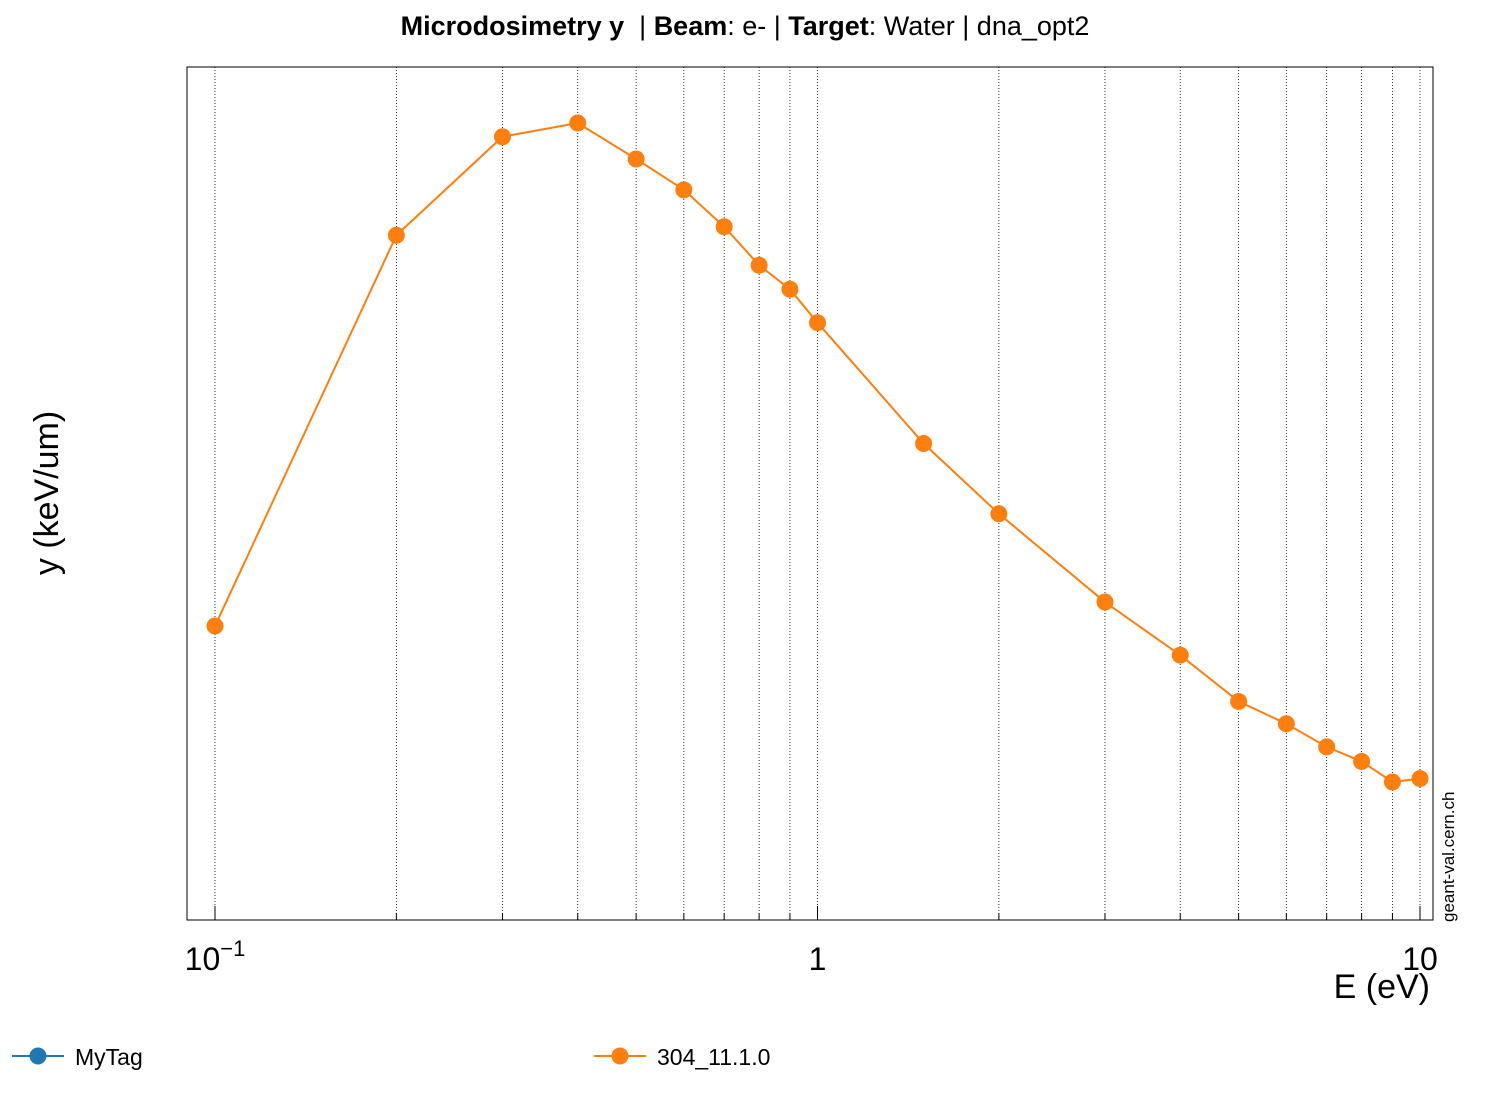 This screenshot has height=1100, width=1500. Describe the element at coordinates (47, 493) in the screenshot. I see `y-axis-label: y (keV/um)` at that location.